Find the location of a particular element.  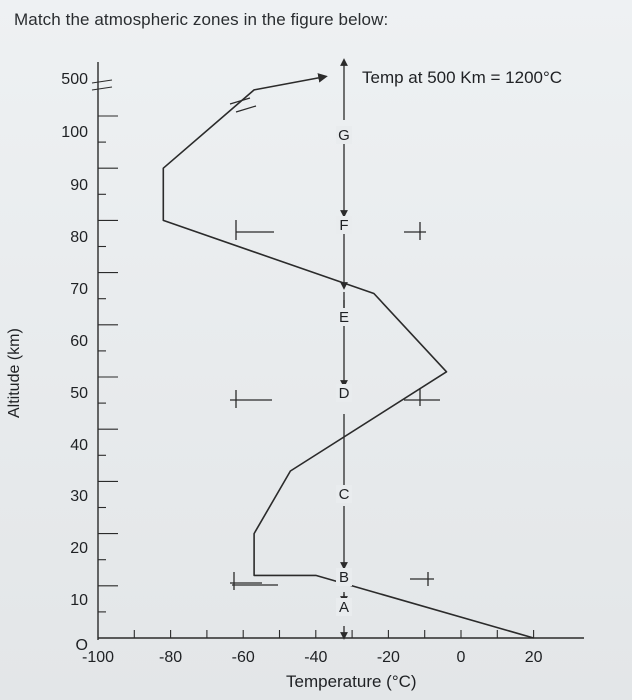

x-tick-labels: -100 -80 -60 -40 -20 0 20 is located at coordinates (312, 657).